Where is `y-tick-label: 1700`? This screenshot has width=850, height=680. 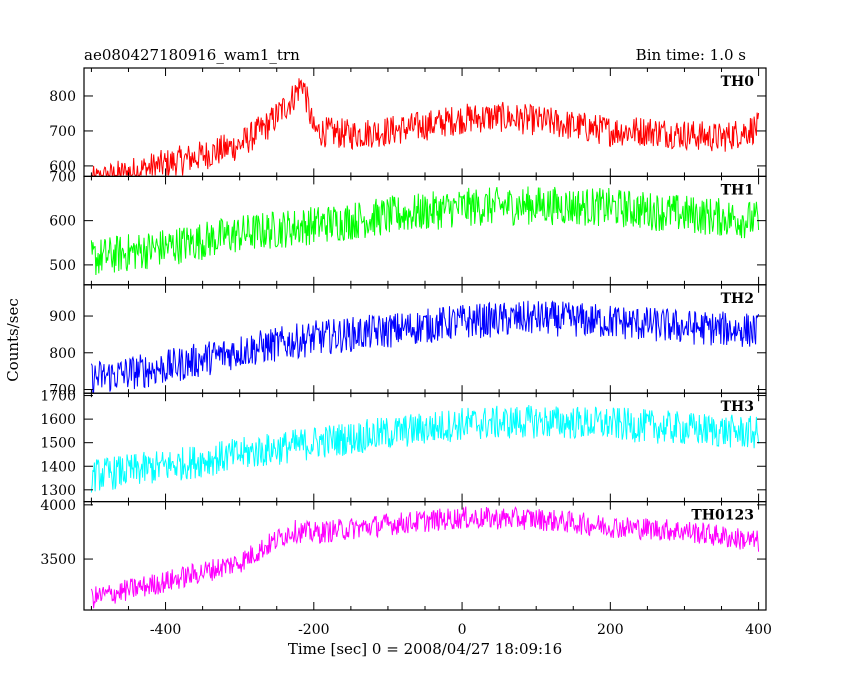
y-tick-label: 1700 is located at coordinates (58, 397).